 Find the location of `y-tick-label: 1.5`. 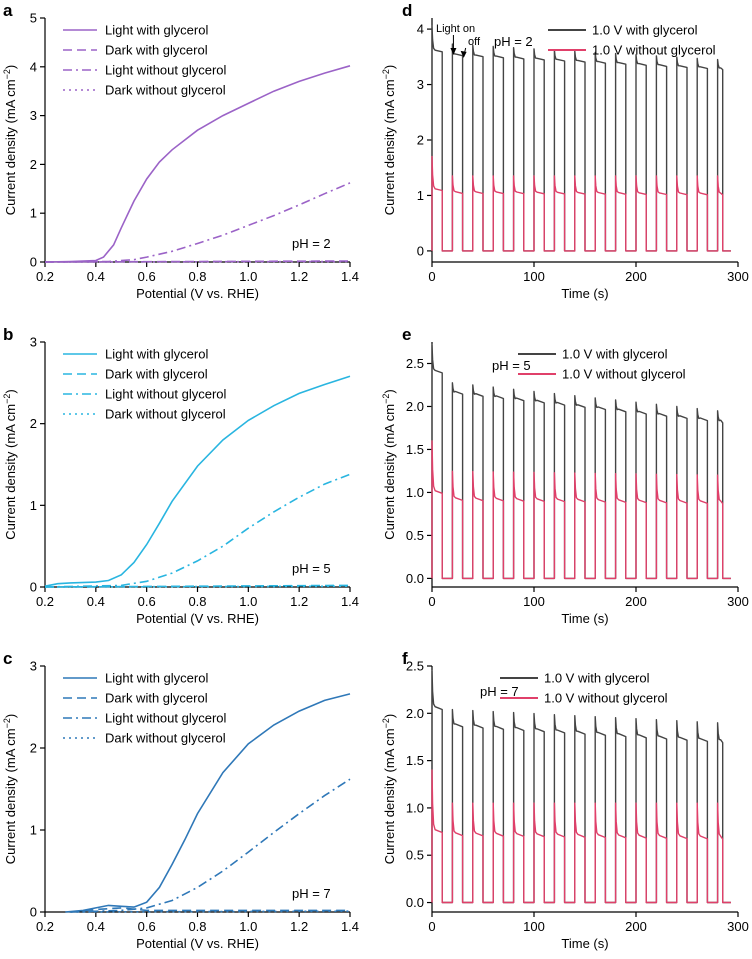

y-tick-label: 1.5 is located at coordinates (415, 760).